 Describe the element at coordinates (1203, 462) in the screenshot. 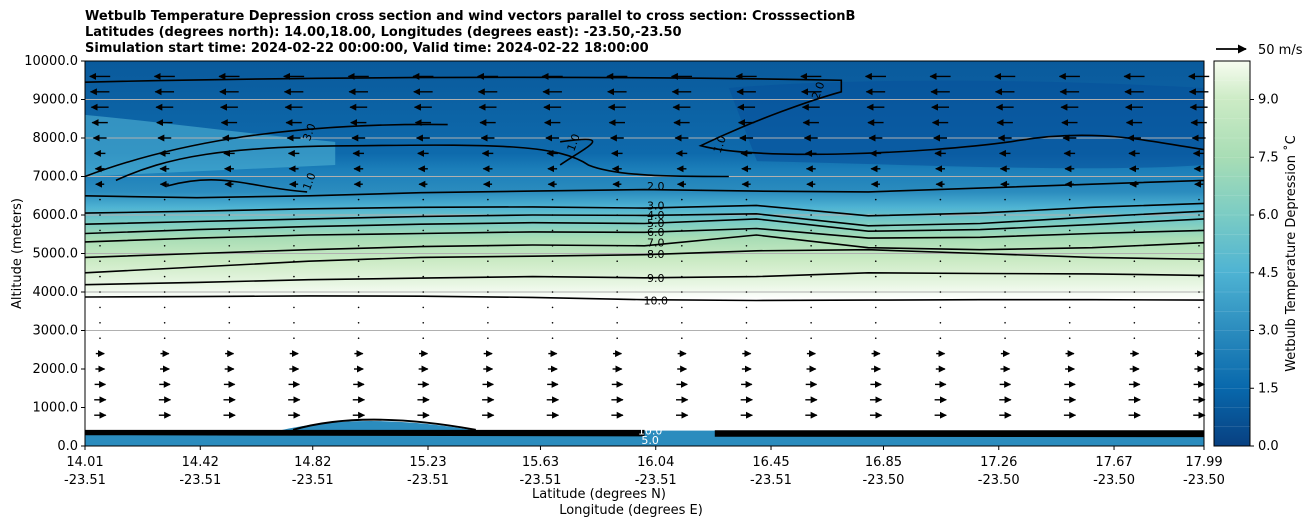

I see `x-tick-label-lat: 17.99` at that location.